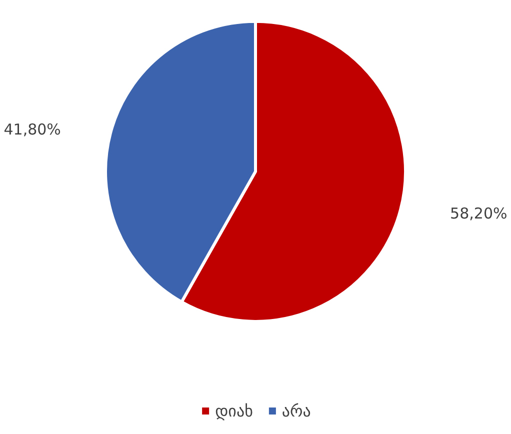  What do you see at coordinates (234, 411) in the screenshot?
I see `legend-label: დიახ` at bounding box center [234, 411].